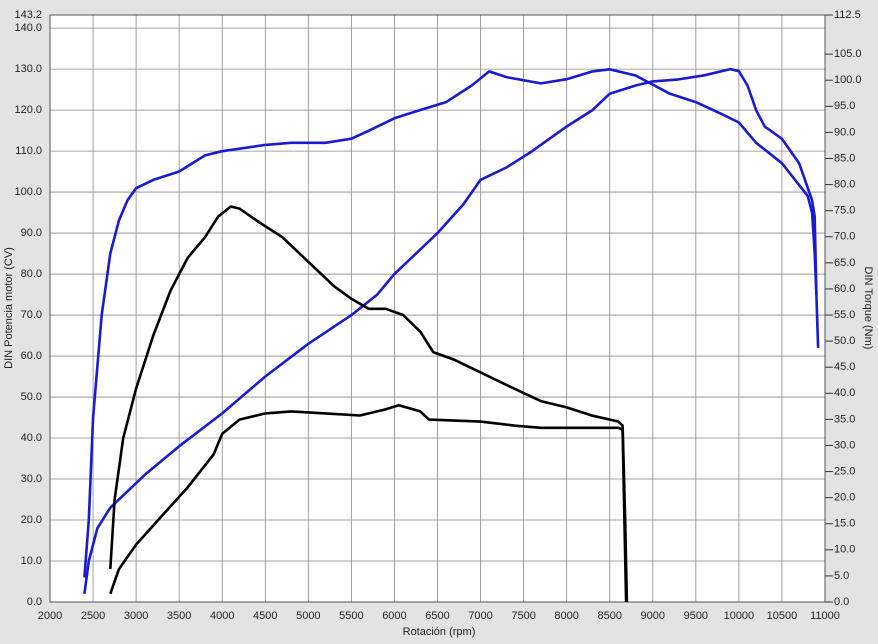 The width and height of the screenshot is (878, 644). Describe the element at coordinates (439, 632) in the screenshot. I see `x-axis-label: Rotación (rpm)` at that location.